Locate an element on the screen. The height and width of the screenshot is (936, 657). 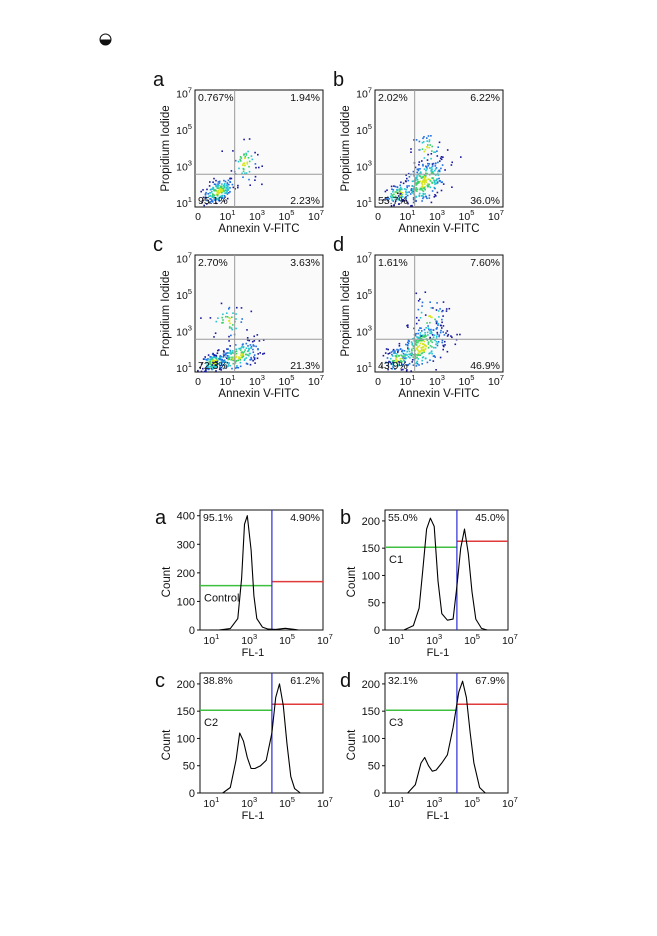
y-tick-label: 101 is located at coordinates (364, 202).